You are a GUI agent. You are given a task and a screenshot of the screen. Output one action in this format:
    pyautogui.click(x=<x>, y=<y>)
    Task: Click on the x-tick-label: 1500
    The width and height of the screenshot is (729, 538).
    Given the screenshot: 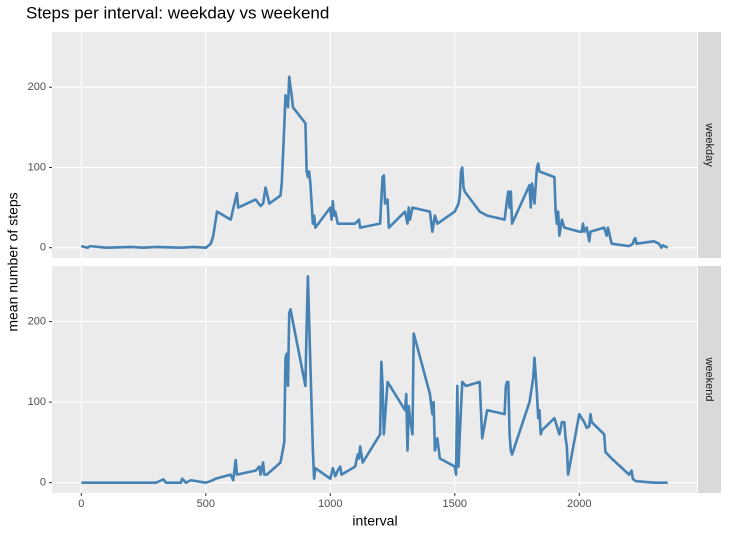 What is the action you would take?
    pyautogui.click(x=455, y=504)
    